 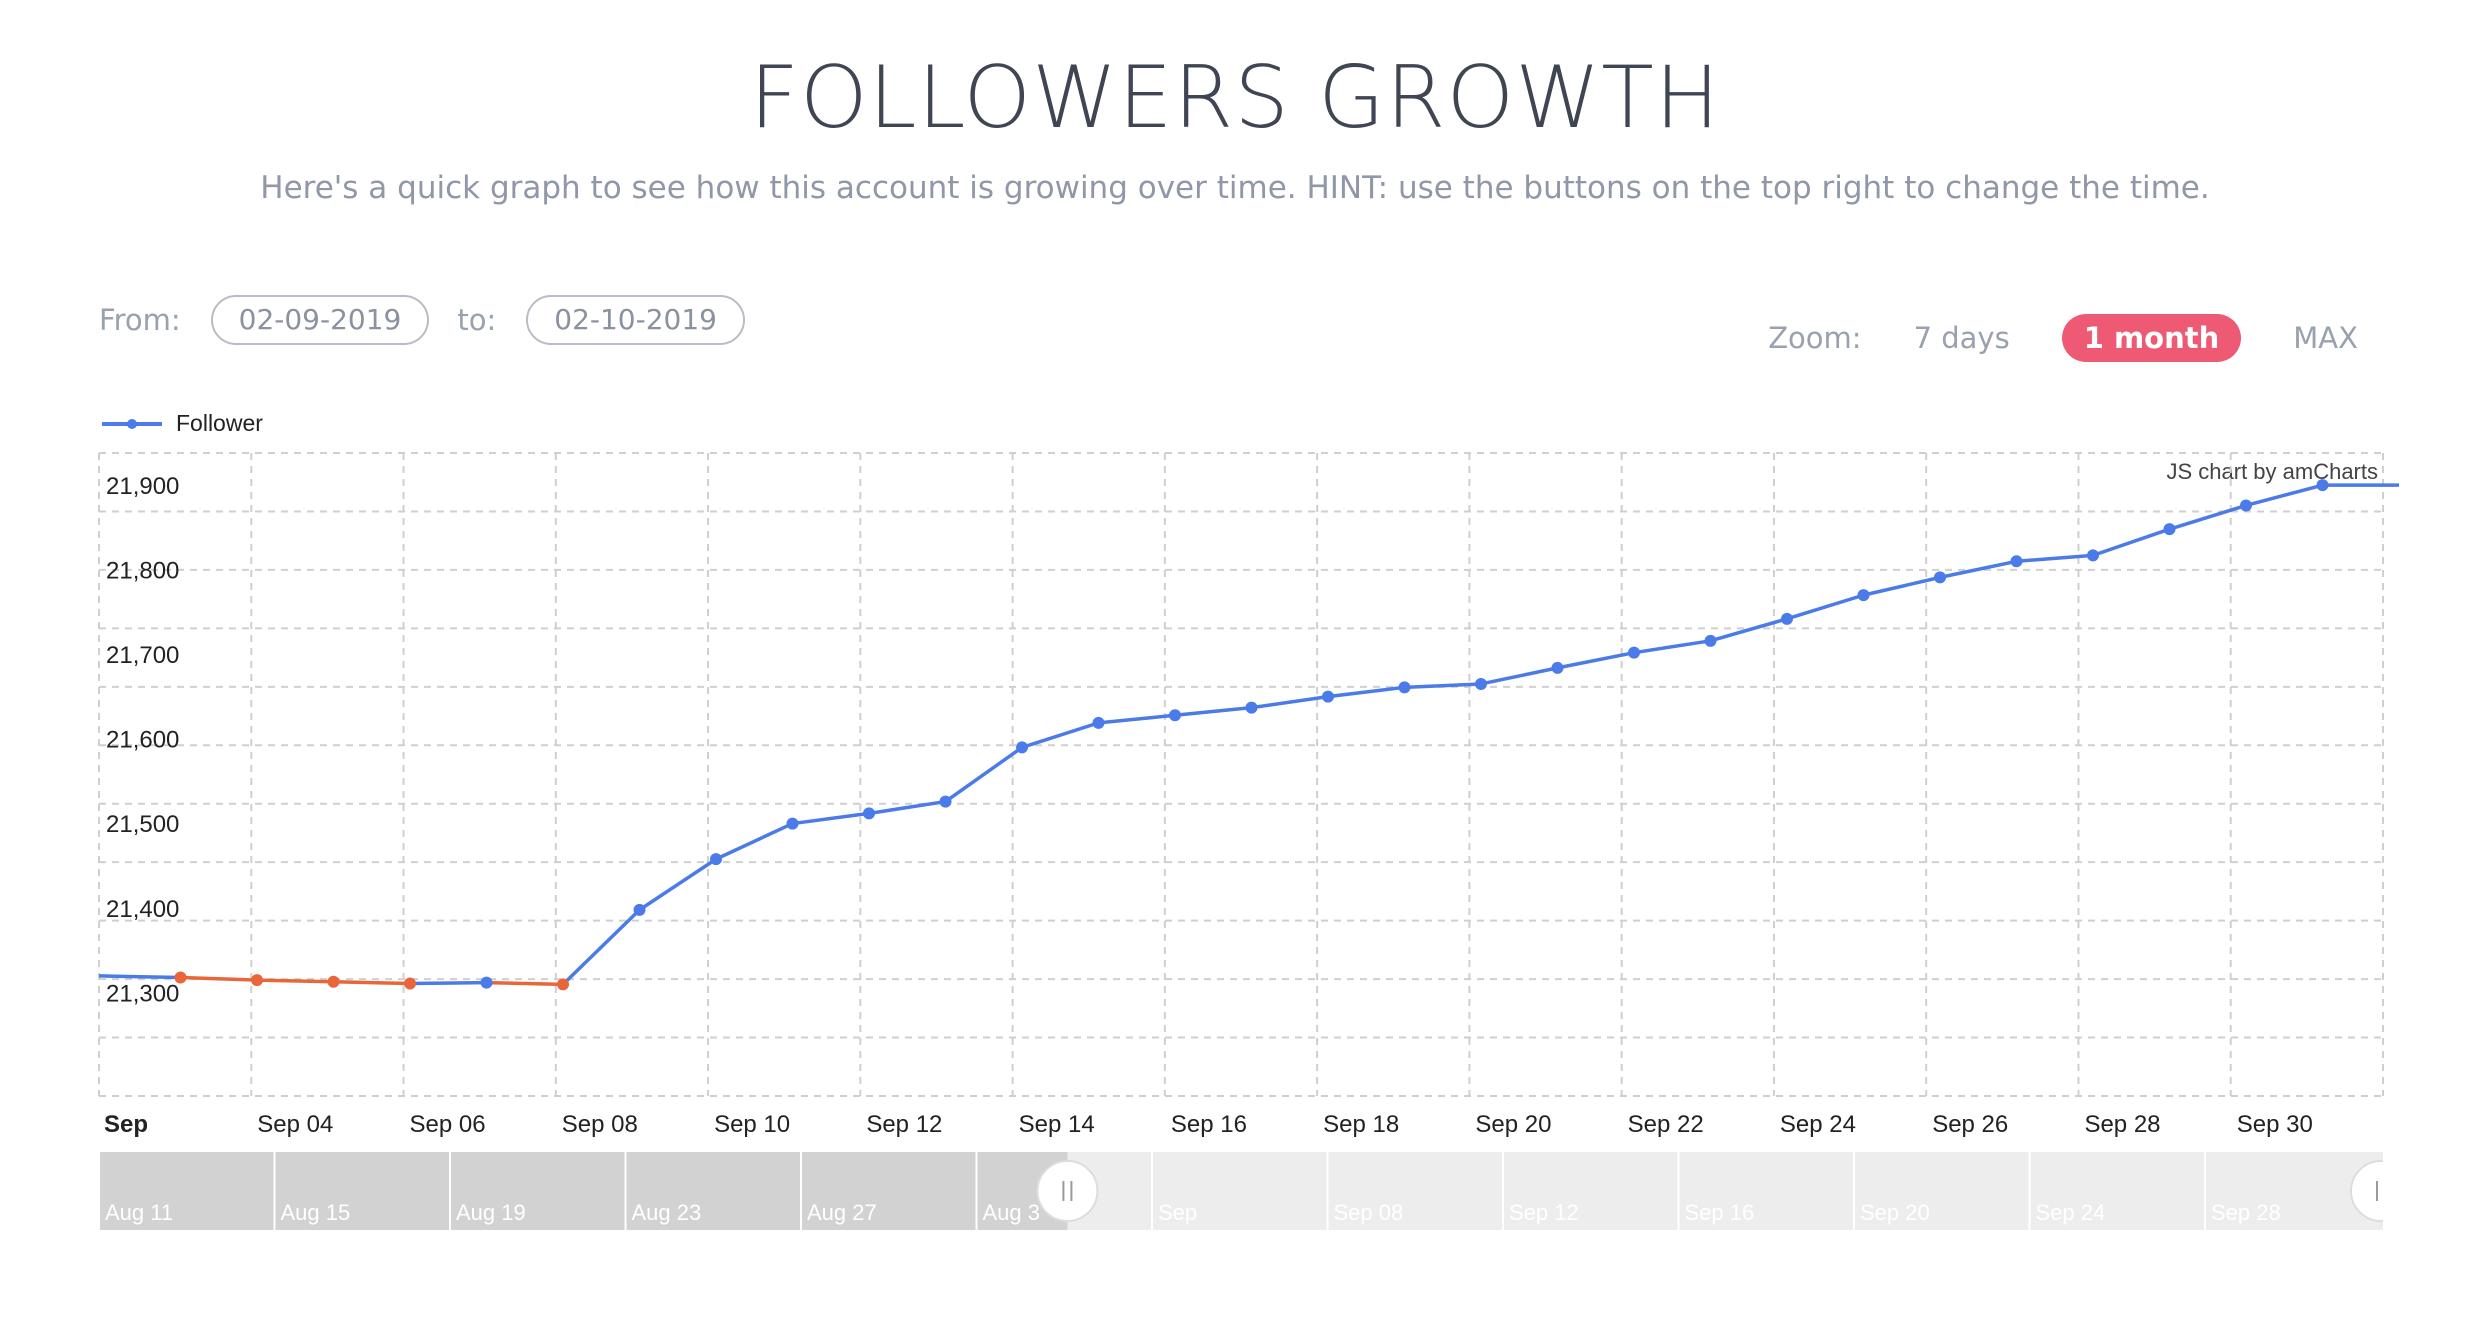 What do you see at coordinates (295, 1124) in the screenshot?
I see `x-tick-label: Sep 04` at bounding box center [295, 1124].